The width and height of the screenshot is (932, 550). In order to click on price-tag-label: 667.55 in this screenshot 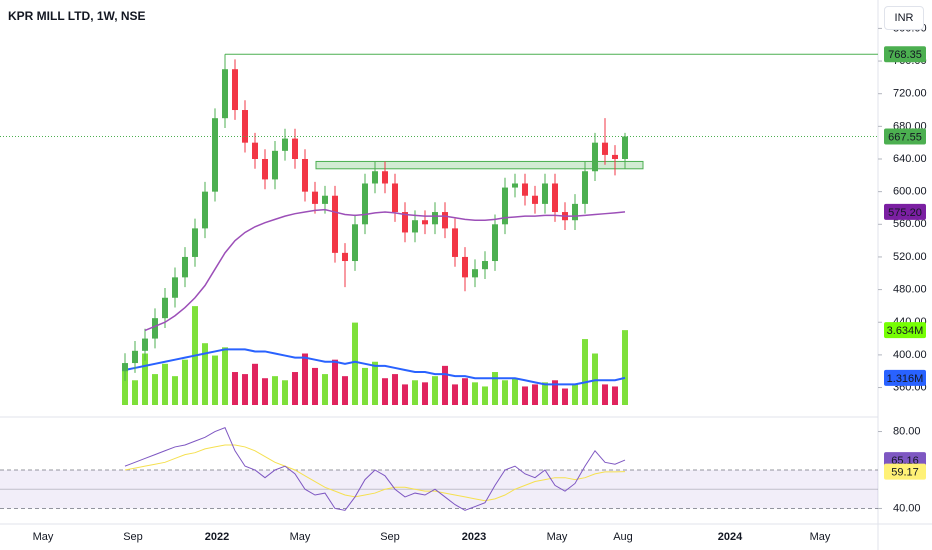, I will do `click(905, 137)`.